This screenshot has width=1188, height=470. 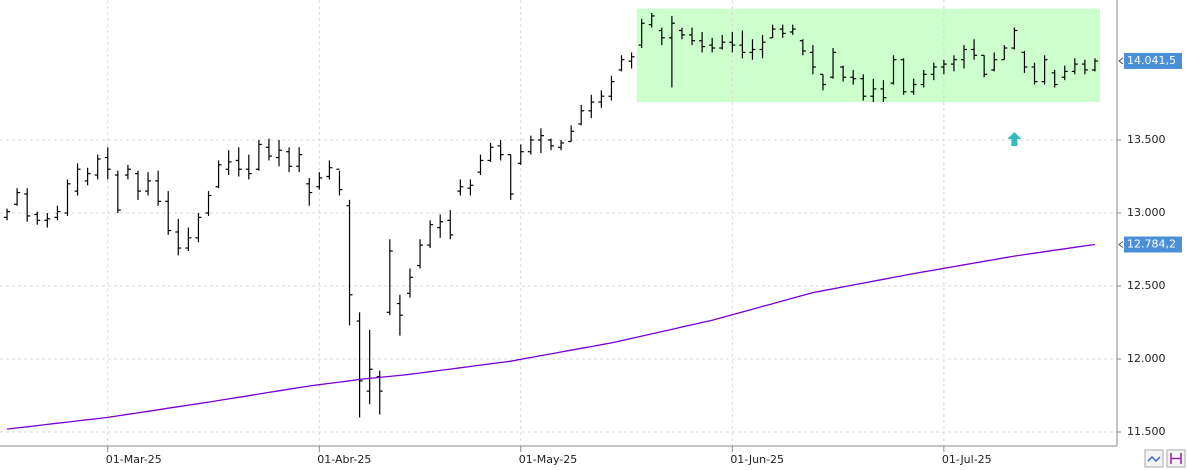 I want to click on y-tick-label: 13.500, so click(x=1146, y=139).